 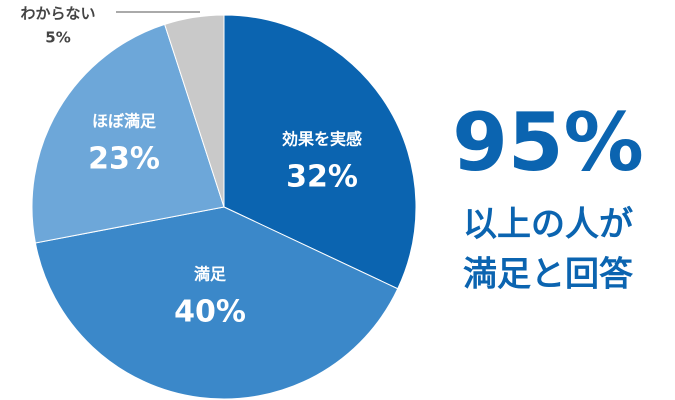 I want to click on headline-line: 以上の人が, so click(x=548, y=225).